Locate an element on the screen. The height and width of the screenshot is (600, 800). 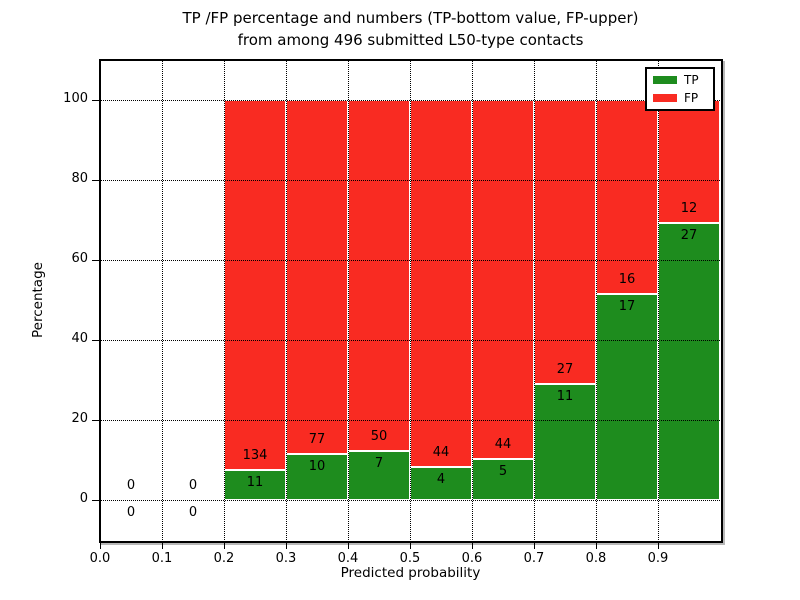
x-tick-label: 0.1 is located at coordinates (162, 558).